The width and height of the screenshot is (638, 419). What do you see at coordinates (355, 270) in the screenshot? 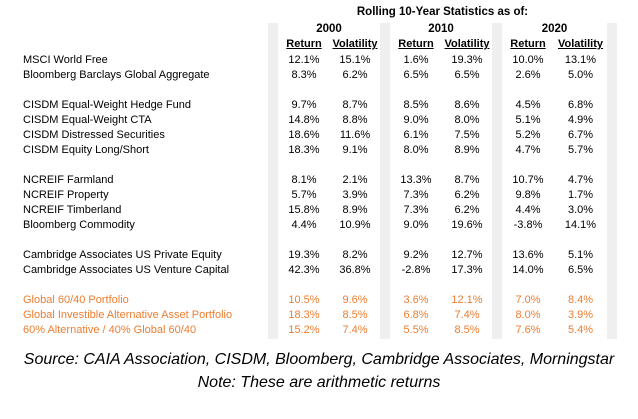
I see `stat-value: 36.8%` at bounding box center [355, 270].